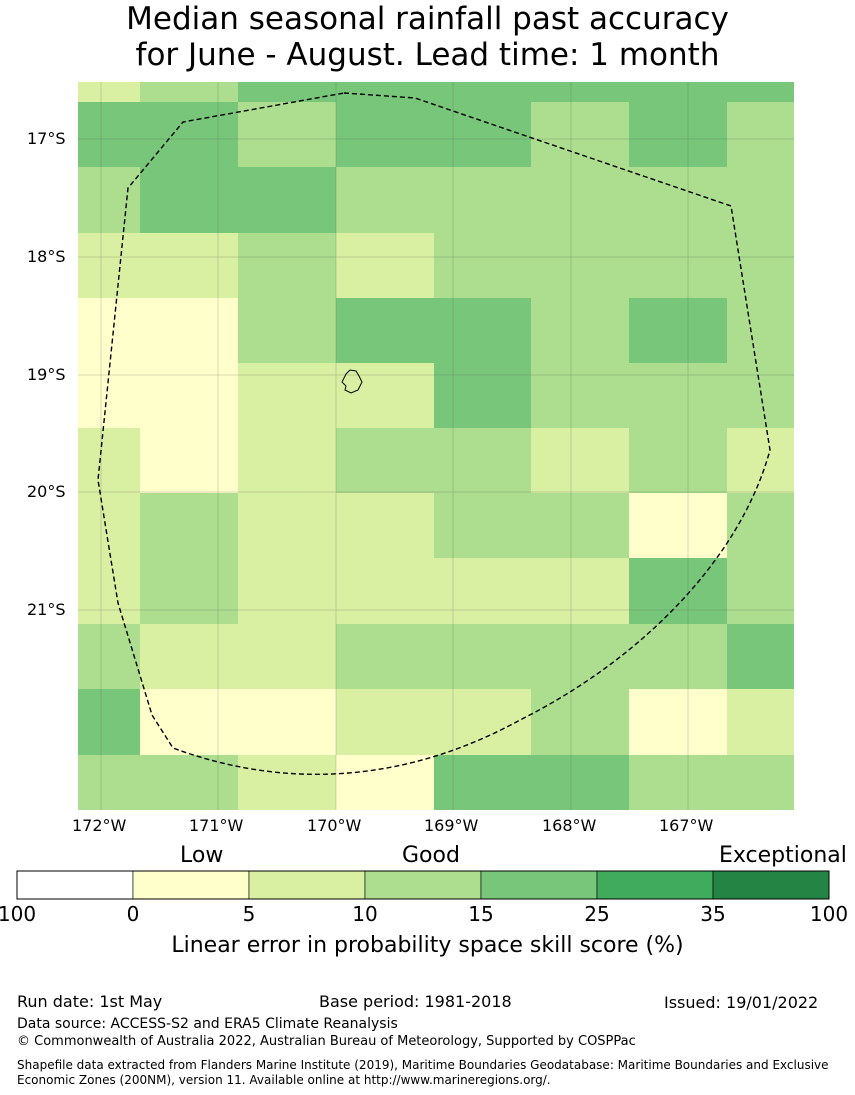  What do you see at coordinates (431, 855) in the screenshot?
I see `legend-category-good: Good` at bounding box center [431, 855].